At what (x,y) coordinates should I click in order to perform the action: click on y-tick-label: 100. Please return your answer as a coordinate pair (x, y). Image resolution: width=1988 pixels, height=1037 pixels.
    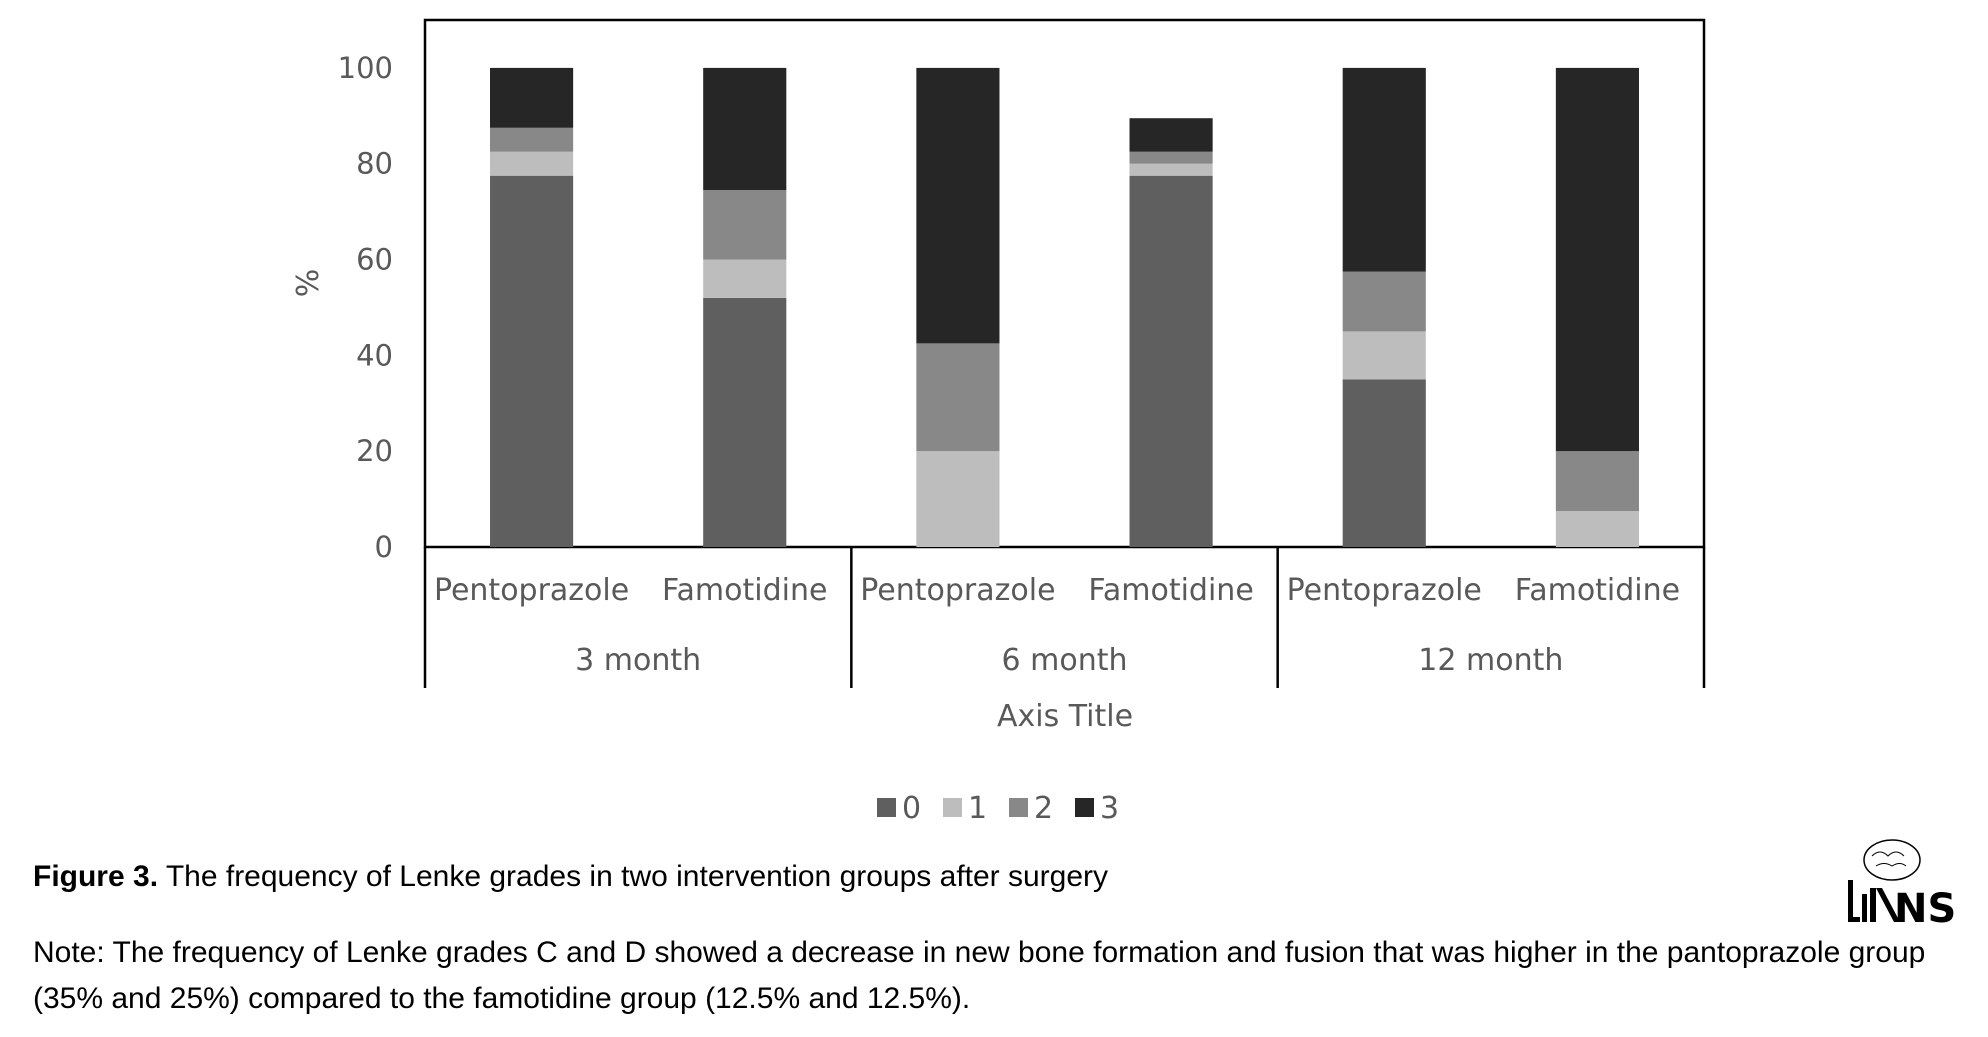
    Looking at the image, I should click on (365, 68).